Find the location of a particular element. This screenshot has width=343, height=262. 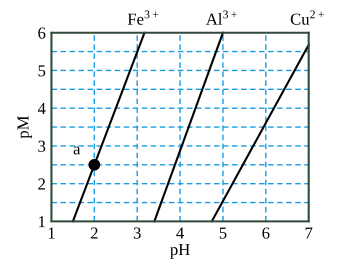

x-tick-label: 1 is located at coordinates (51, 233).